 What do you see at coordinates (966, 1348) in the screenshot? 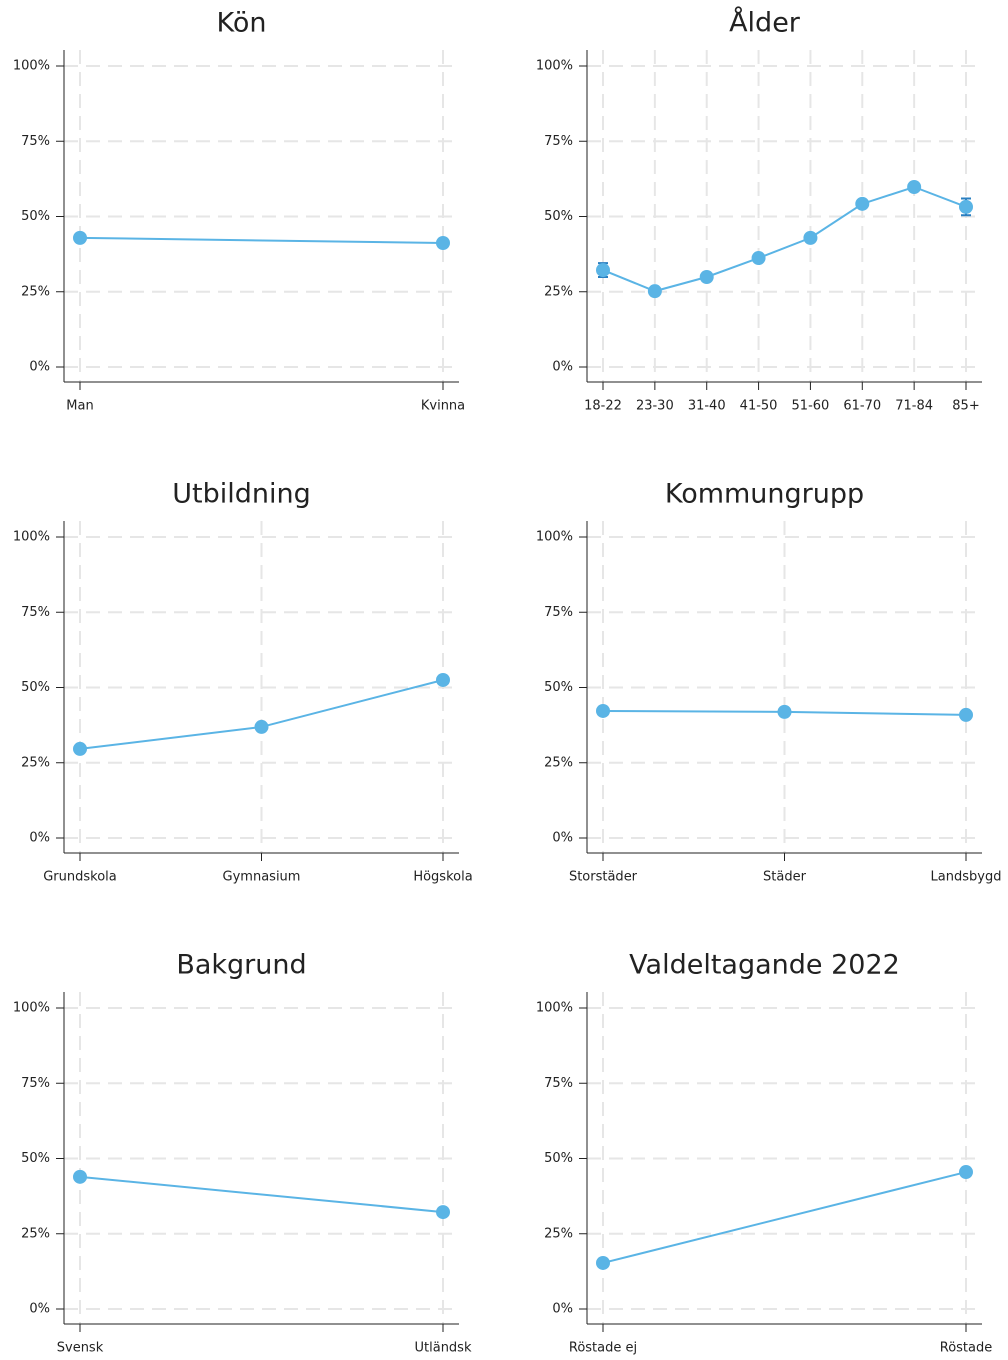
I see `x-tick-label: Röstade` at bounding box center [966, 1348].